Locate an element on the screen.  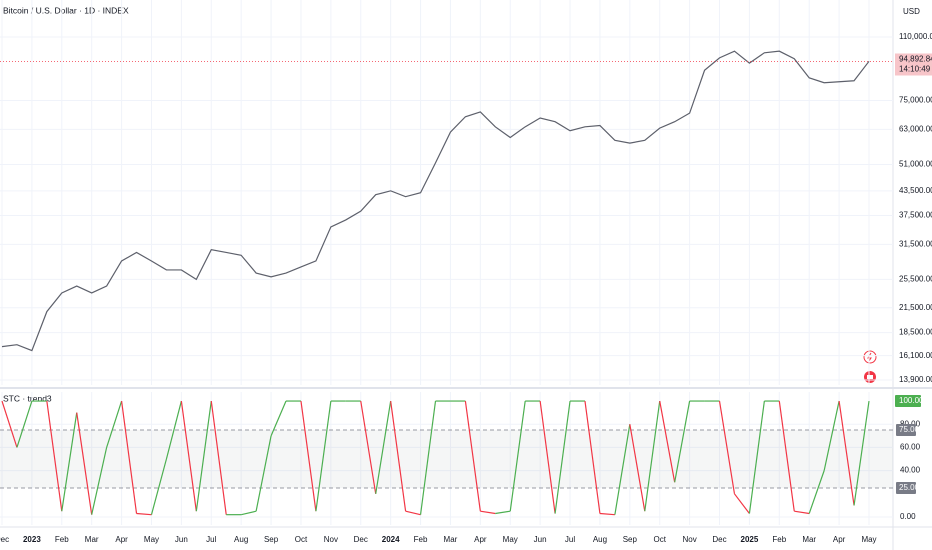
y-tick-label: 13,900.00 is located at coordinates (915, 379).